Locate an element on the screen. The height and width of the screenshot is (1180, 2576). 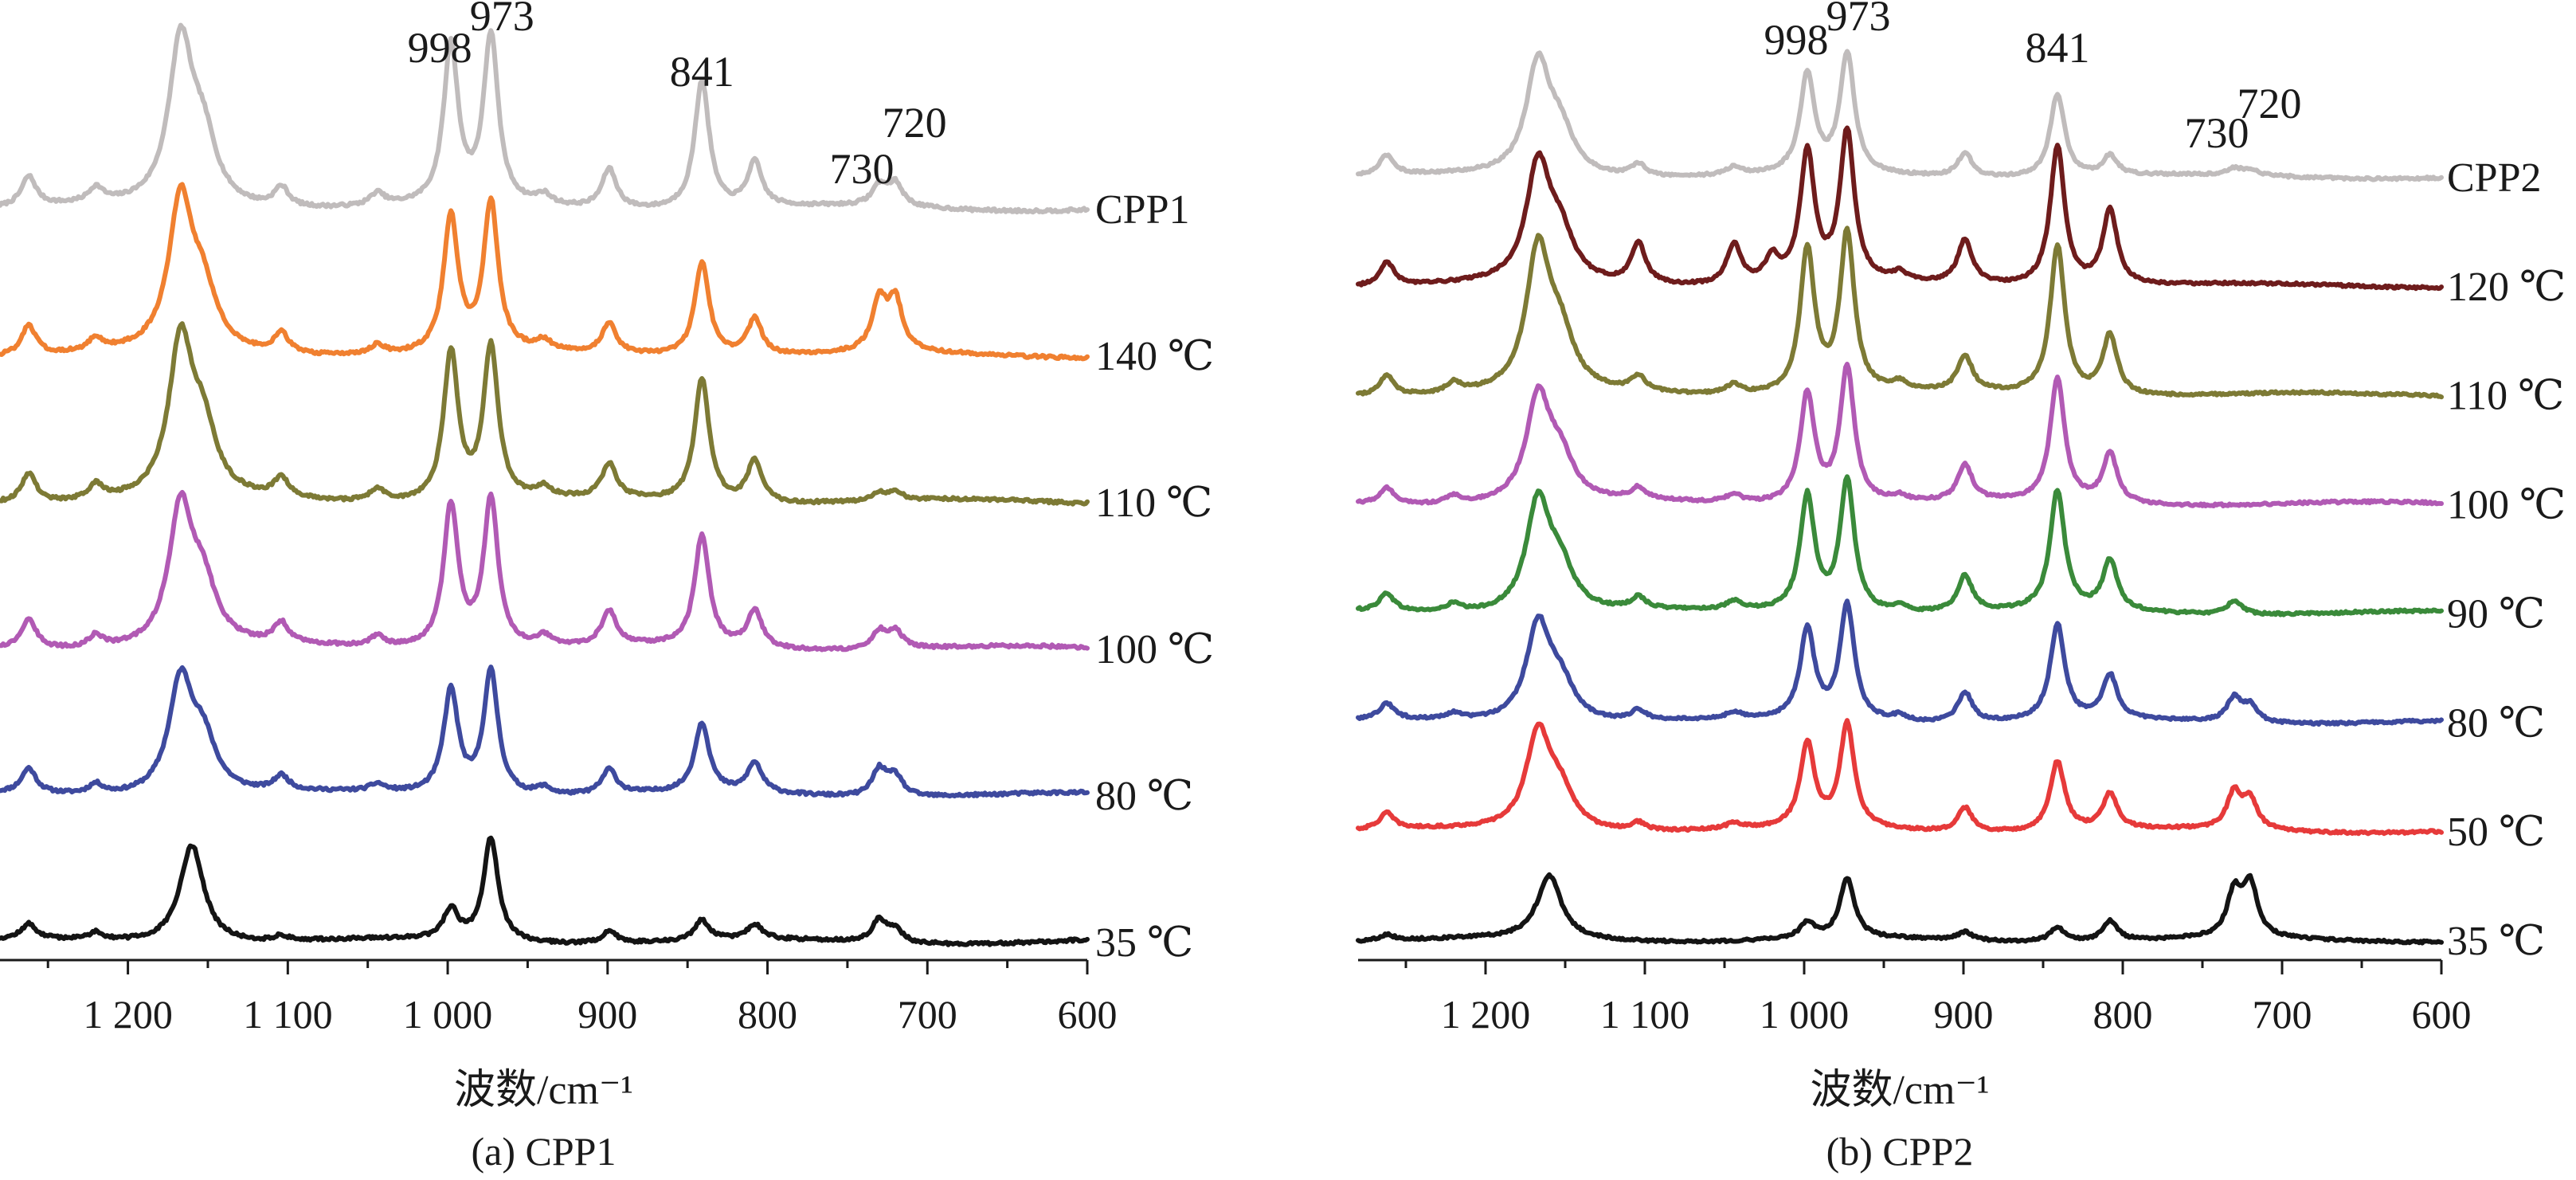
series-label: 120 ℃ is located at coordinates (2506, 288).